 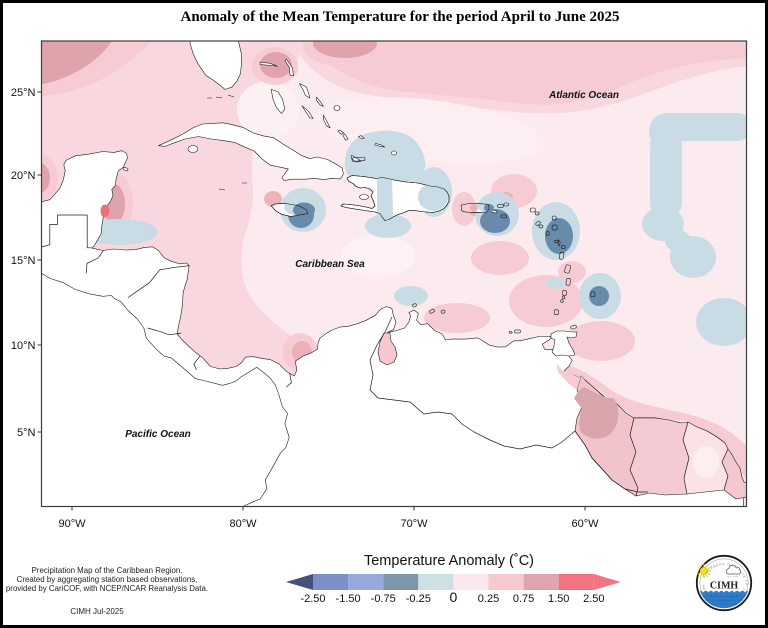 What do you see at coordinates (23, 93) in the screenshot?
I see `svg-text: 25°N` at bounding box center [23, 93].